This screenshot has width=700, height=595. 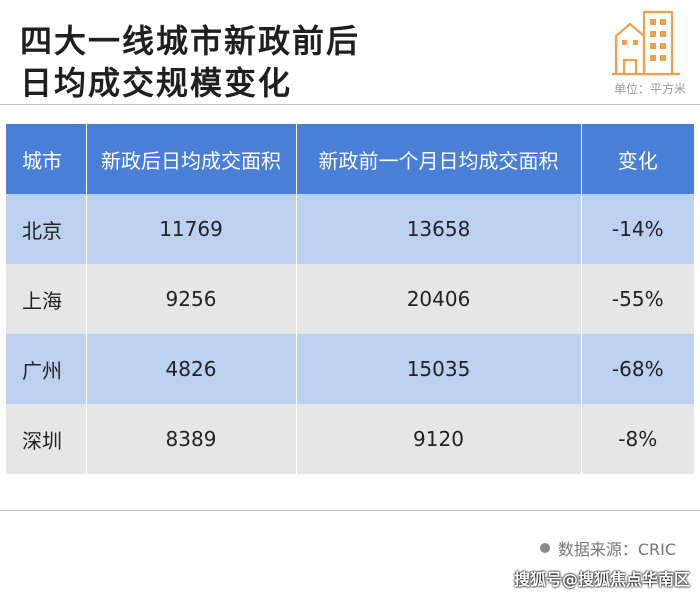 What do you see at coordinates (191, 159) in the screenshot?
I see `column-header: 新政后日均成交面积` at bounding box center [191, 159].